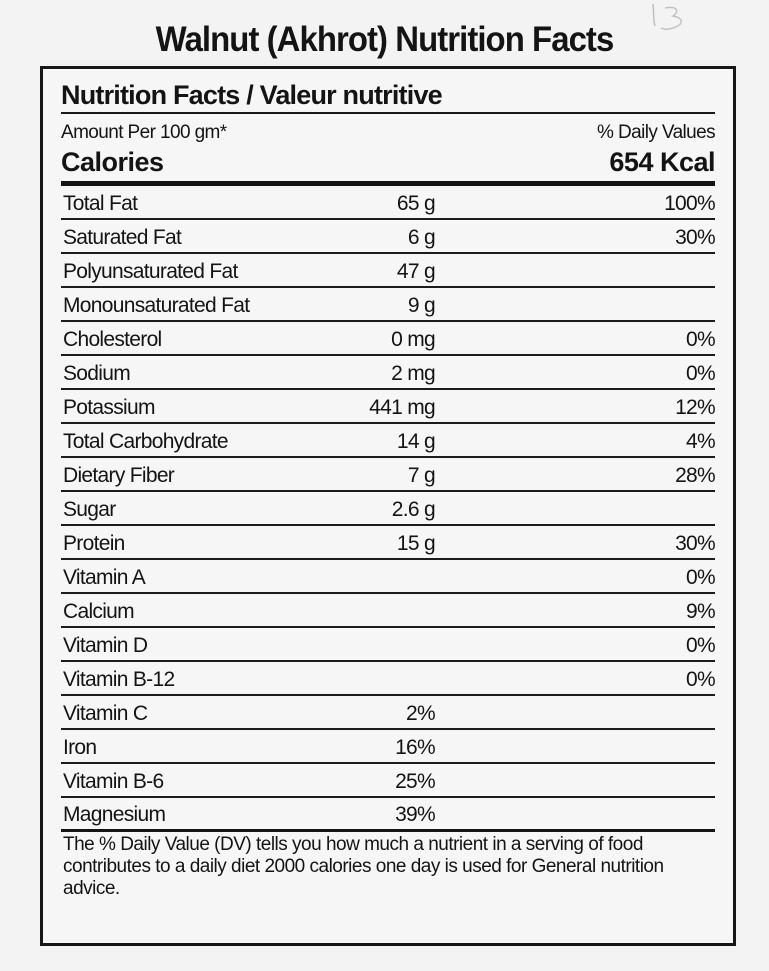 This screenshot has width=769, height=971. What do you see at coordinates (413, 509) in the screenshot?
I see `nutrient-amount: 2.6 g` at bounding box center [413, 509].